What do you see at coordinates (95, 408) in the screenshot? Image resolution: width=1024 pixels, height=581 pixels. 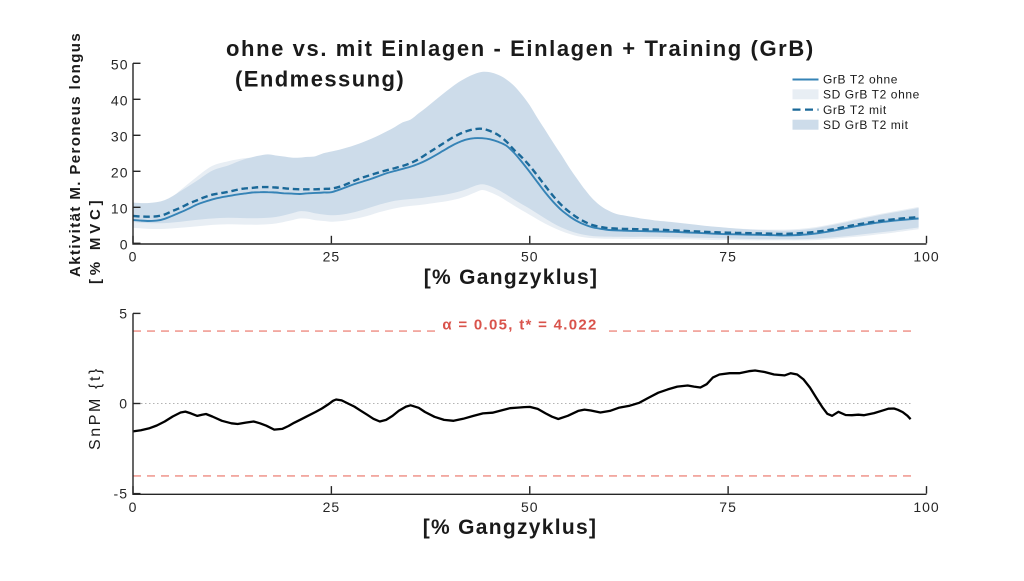 I see `svg-text: SnPM {t}` at bounding box center [95, 408].